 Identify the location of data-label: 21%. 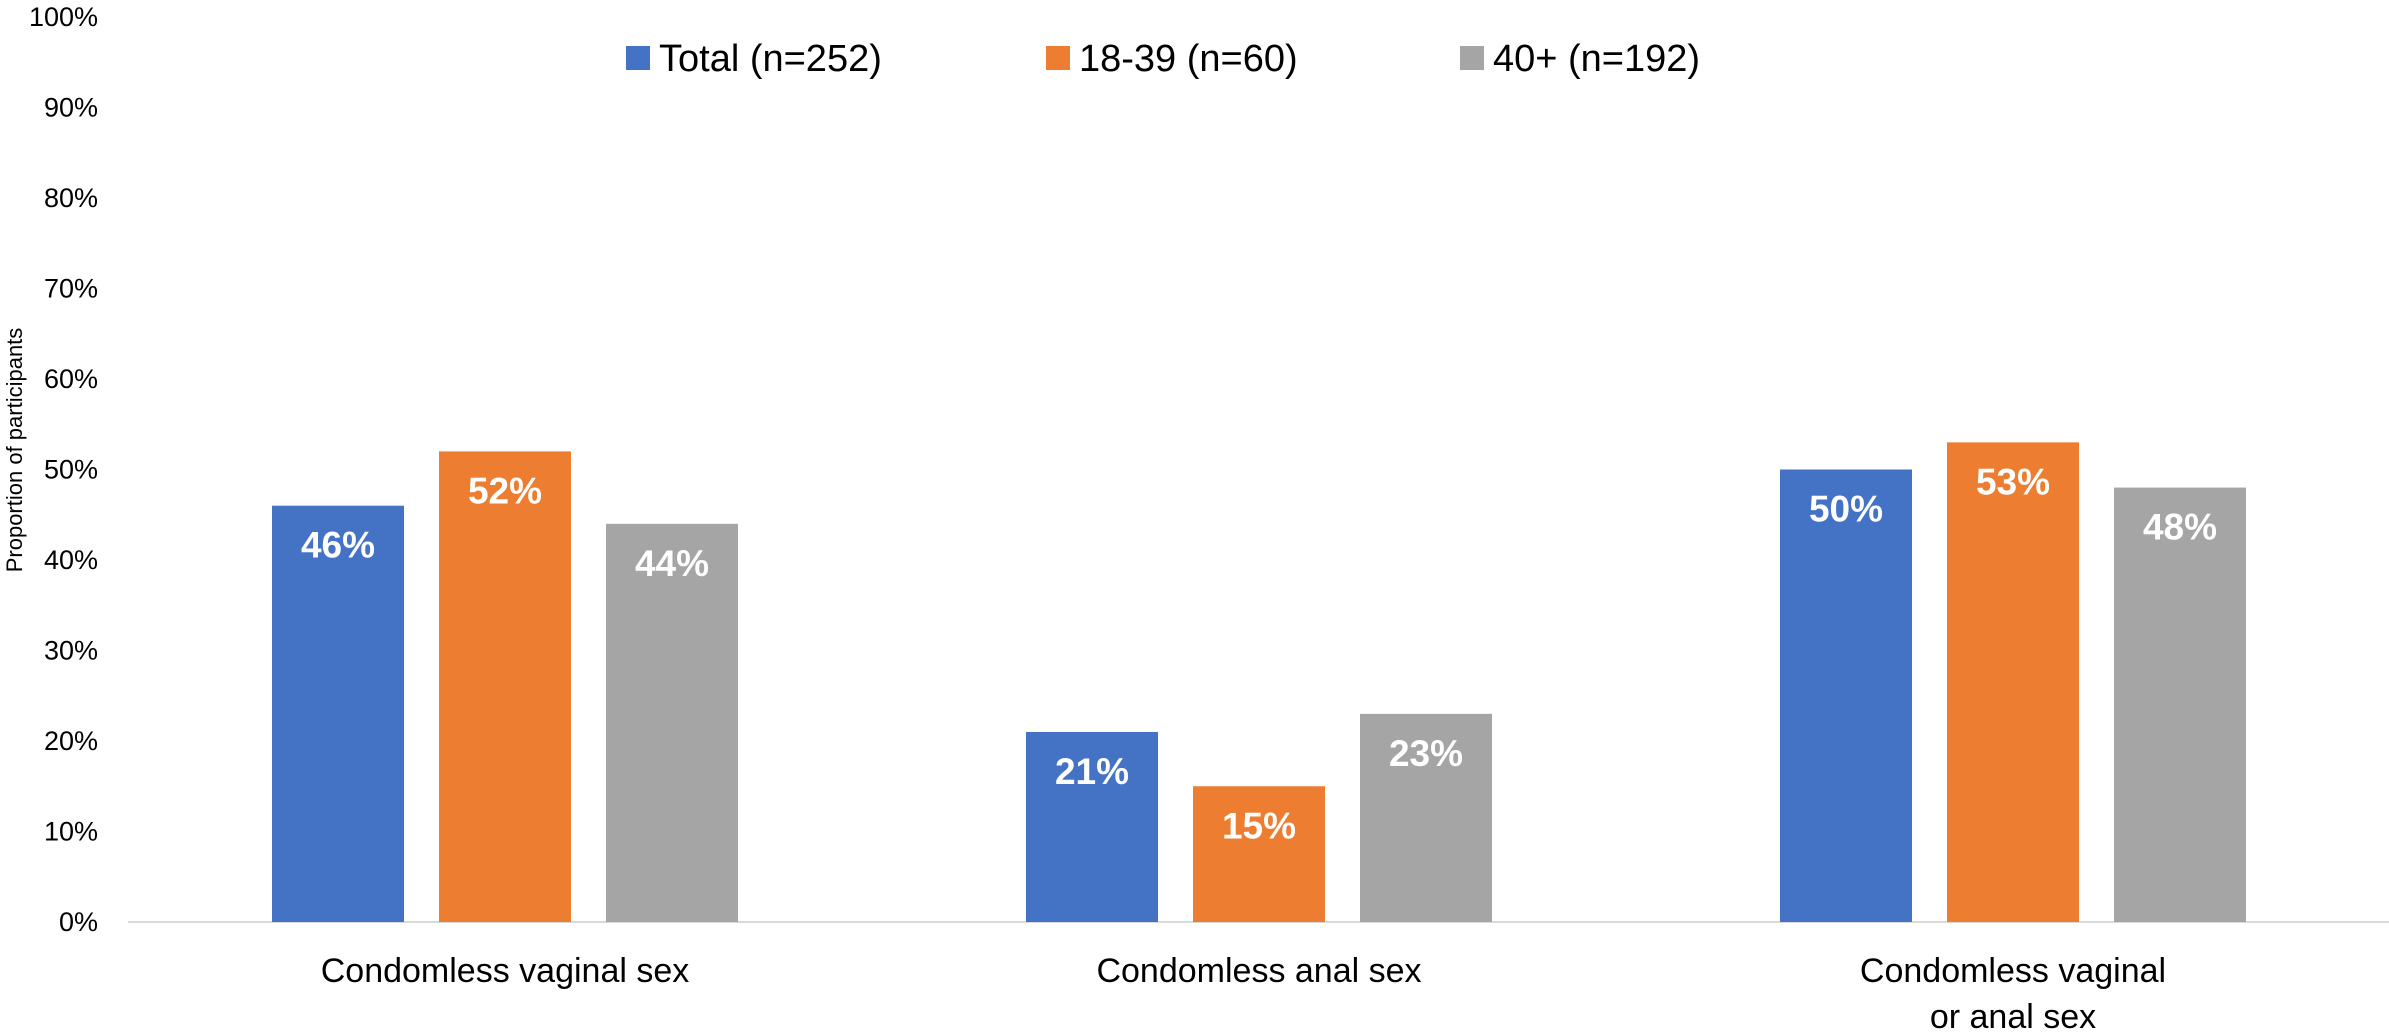
(1092, 771).